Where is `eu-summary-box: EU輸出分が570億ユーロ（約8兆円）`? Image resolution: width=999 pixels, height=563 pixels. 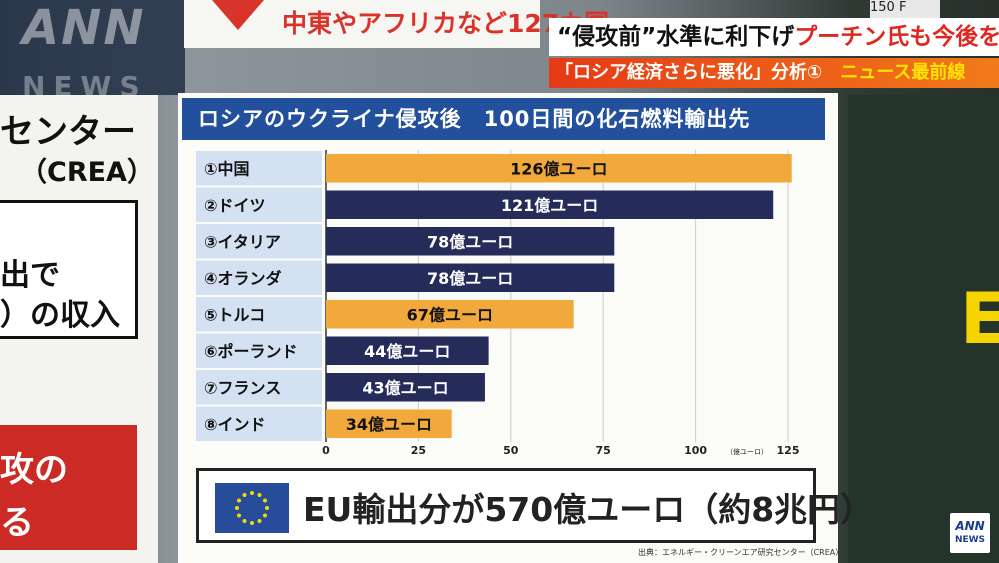 eu-summary-box: EU輸出分が570億ユーロ（約8兆円） is located at coordinates (534, 505).